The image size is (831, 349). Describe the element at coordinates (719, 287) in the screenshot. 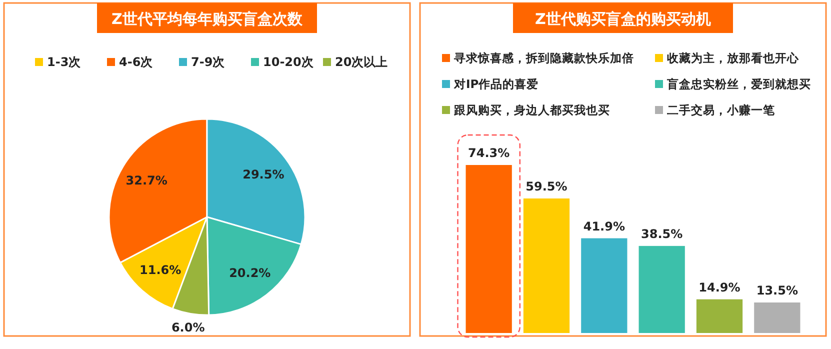

I see `data-label: 14.9%` at that location.